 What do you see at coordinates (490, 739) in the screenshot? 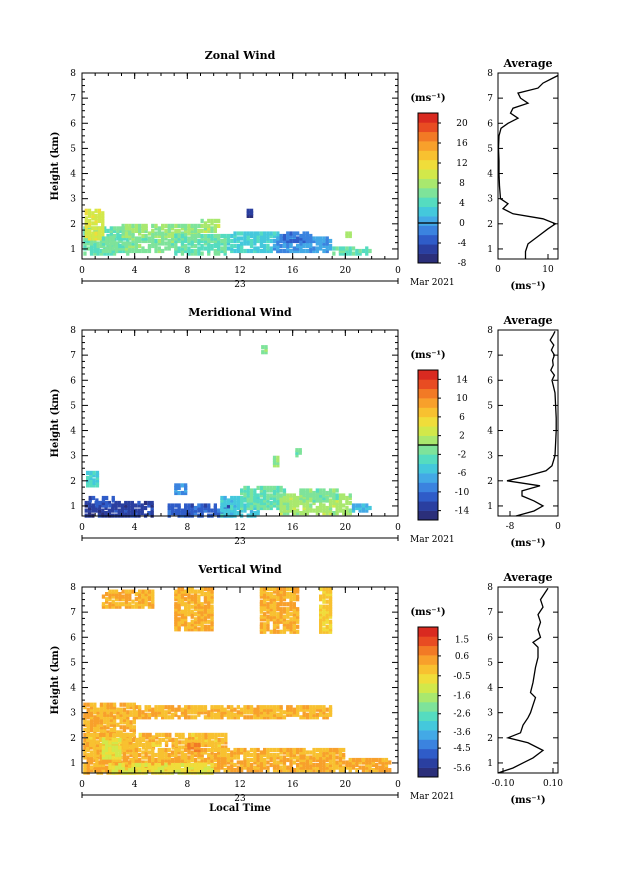
I see `profile-y-tick-label: 2` at bounding box center [490, 739].